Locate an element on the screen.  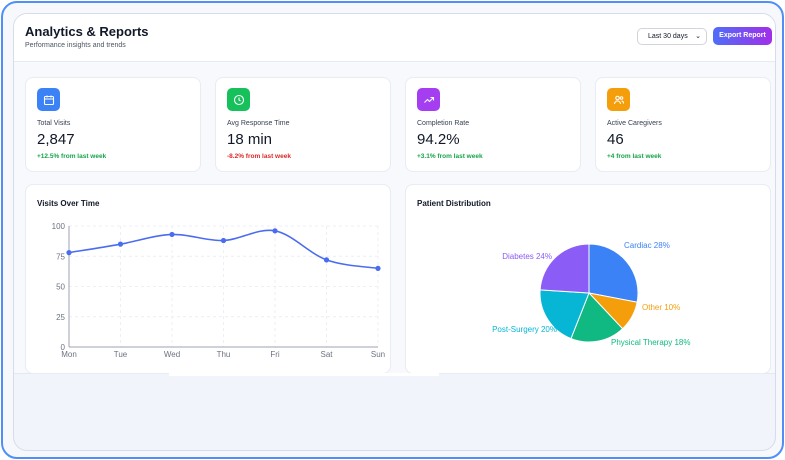
x-tick-label: Fri is located at coordinates (275, 354).